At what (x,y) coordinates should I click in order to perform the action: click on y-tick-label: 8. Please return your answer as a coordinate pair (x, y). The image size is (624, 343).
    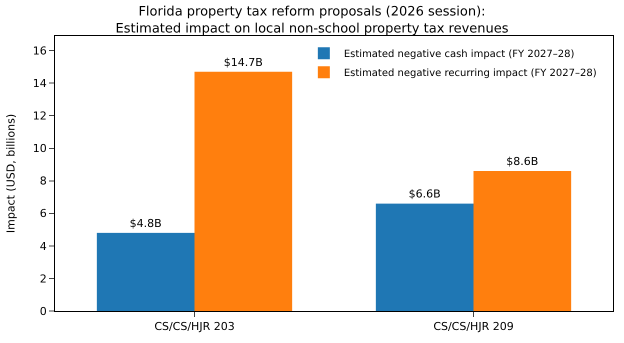
    Looking at the image, I should click on (43, 181).